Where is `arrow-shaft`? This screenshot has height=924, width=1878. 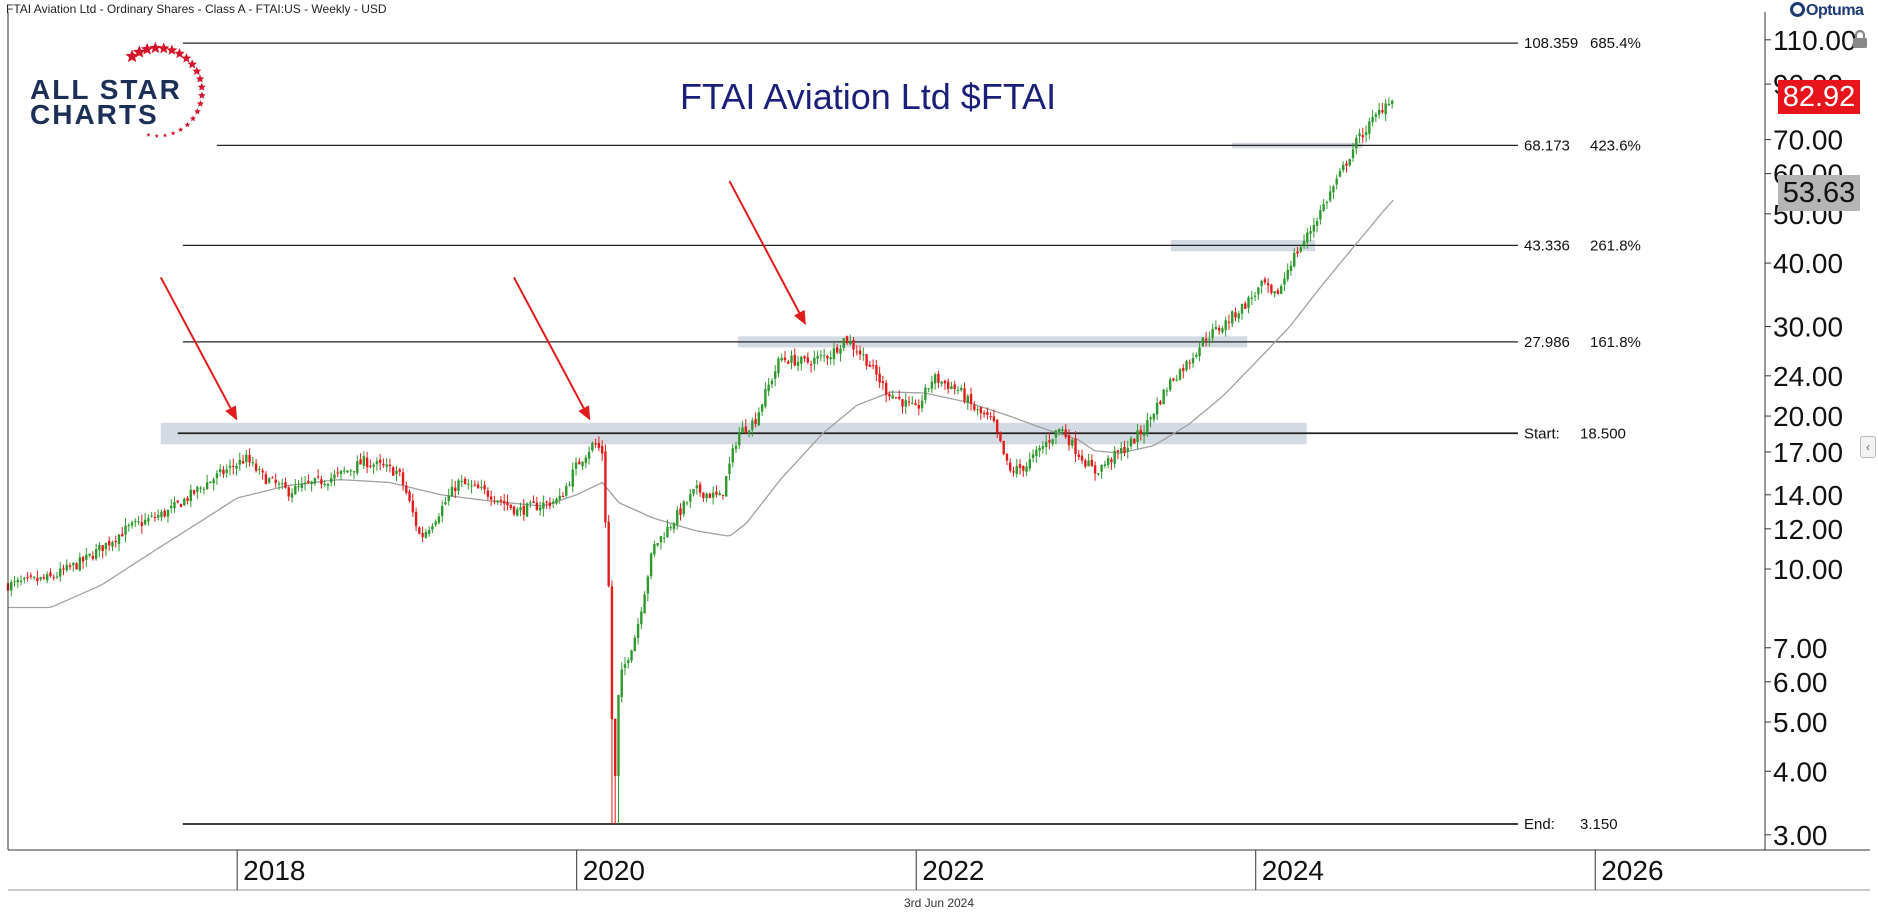
arrow-shaft is located at coordinates (195, 342).